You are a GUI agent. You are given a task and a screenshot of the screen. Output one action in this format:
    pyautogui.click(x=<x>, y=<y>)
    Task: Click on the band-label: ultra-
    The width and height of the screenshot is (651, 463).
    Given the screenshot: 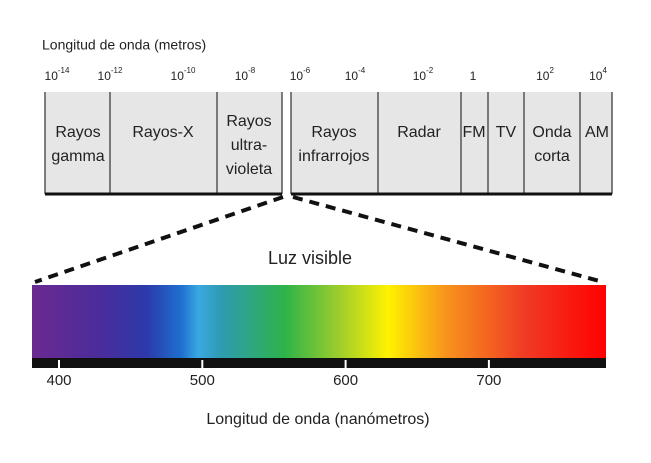 What is the action you would take?
    pyautogui.click(x=249, y=145)
    